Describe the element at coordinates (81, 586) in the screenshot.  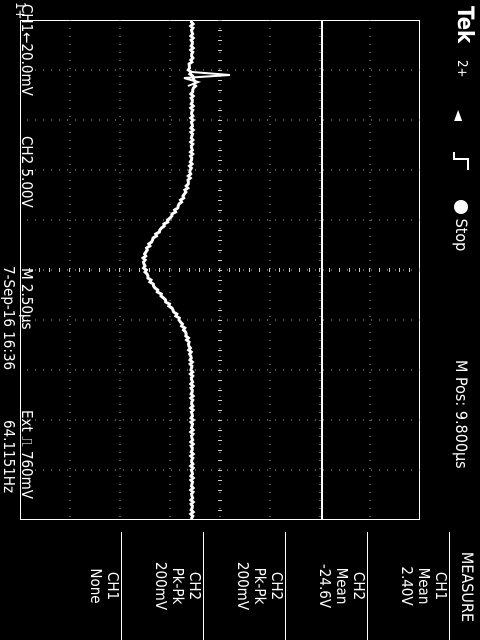
I see `measure-slot-5: CH1 None` at that location.